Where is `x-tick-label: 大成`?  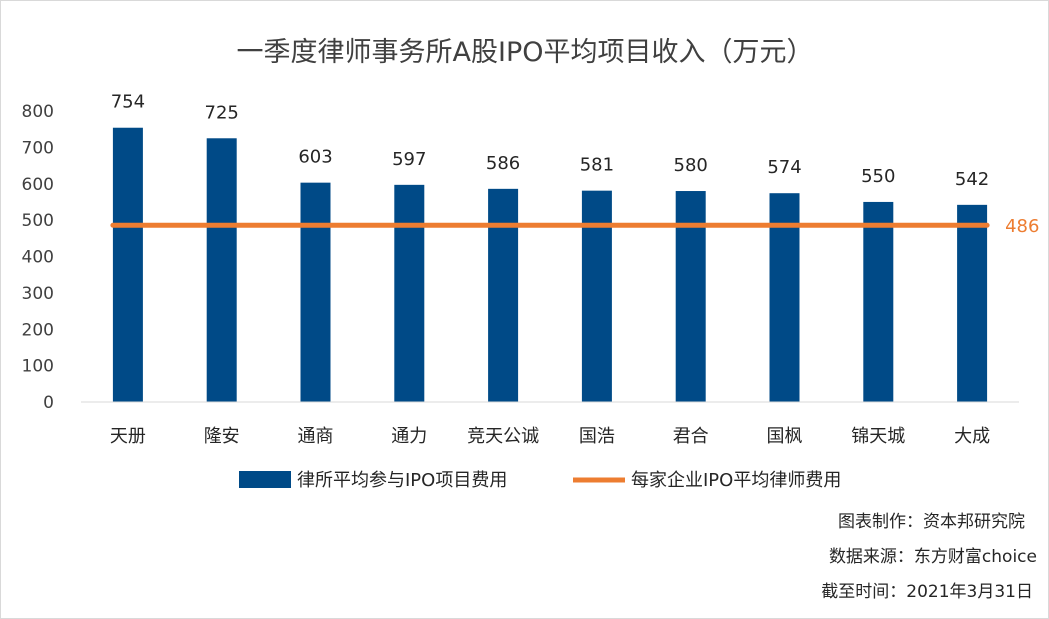 x-tick-label: 大成 is located at coordinates (972, 436).